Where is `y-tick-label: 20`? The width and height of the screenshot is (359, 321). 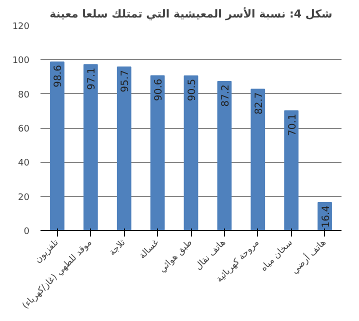
y-tick-label: 20 is located at coordinates (24, 197).